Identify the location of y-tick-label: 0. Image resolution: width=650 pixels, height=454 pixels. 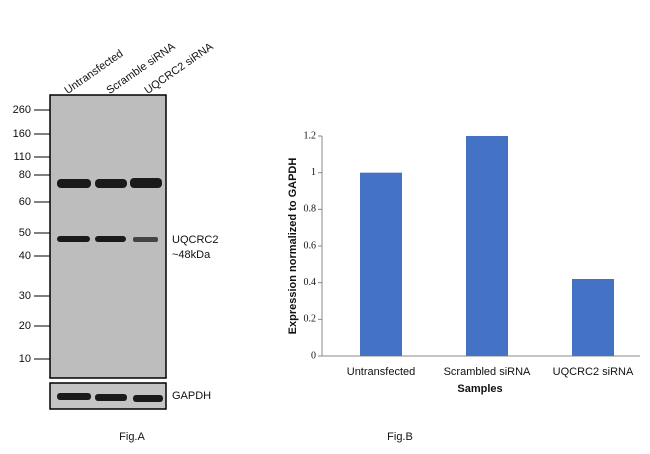
(313, 355).